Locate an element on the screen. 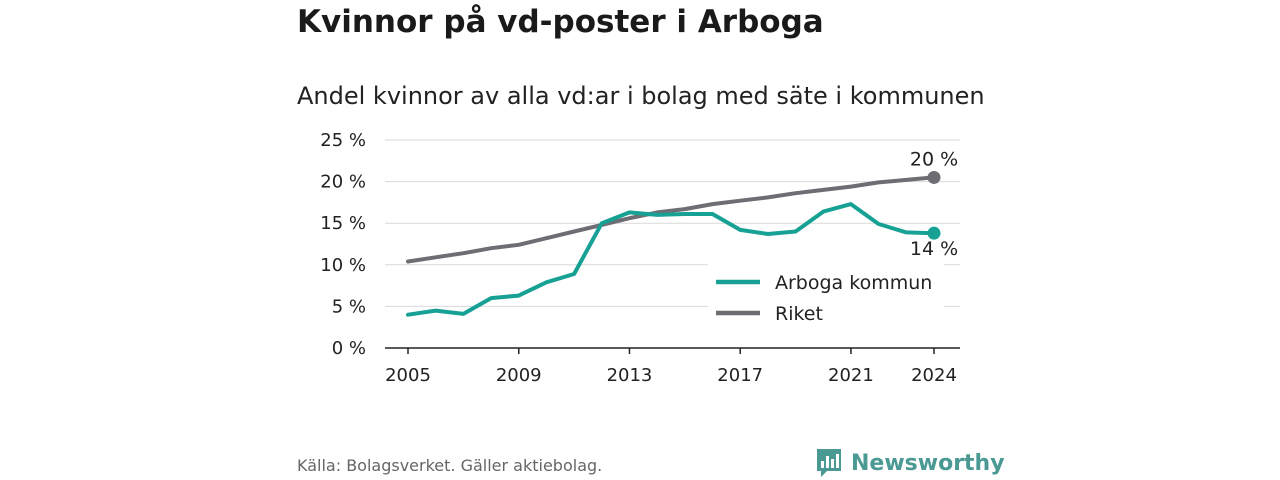 This screenshot has width=1280, height=480. series-line-riket is located at coordinates (671, 219).